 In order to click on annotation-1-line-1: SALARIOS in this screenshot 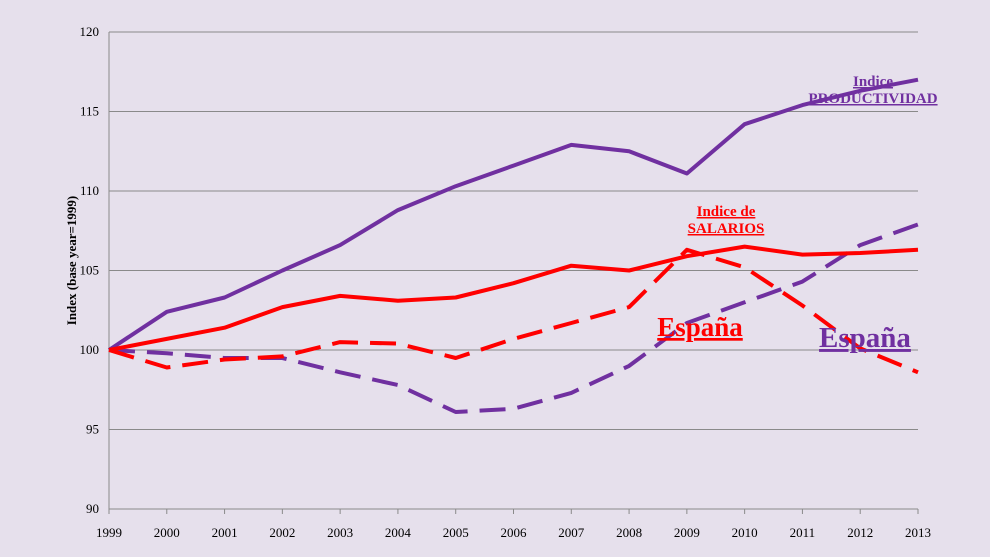, I will do `click(726, 229)`.